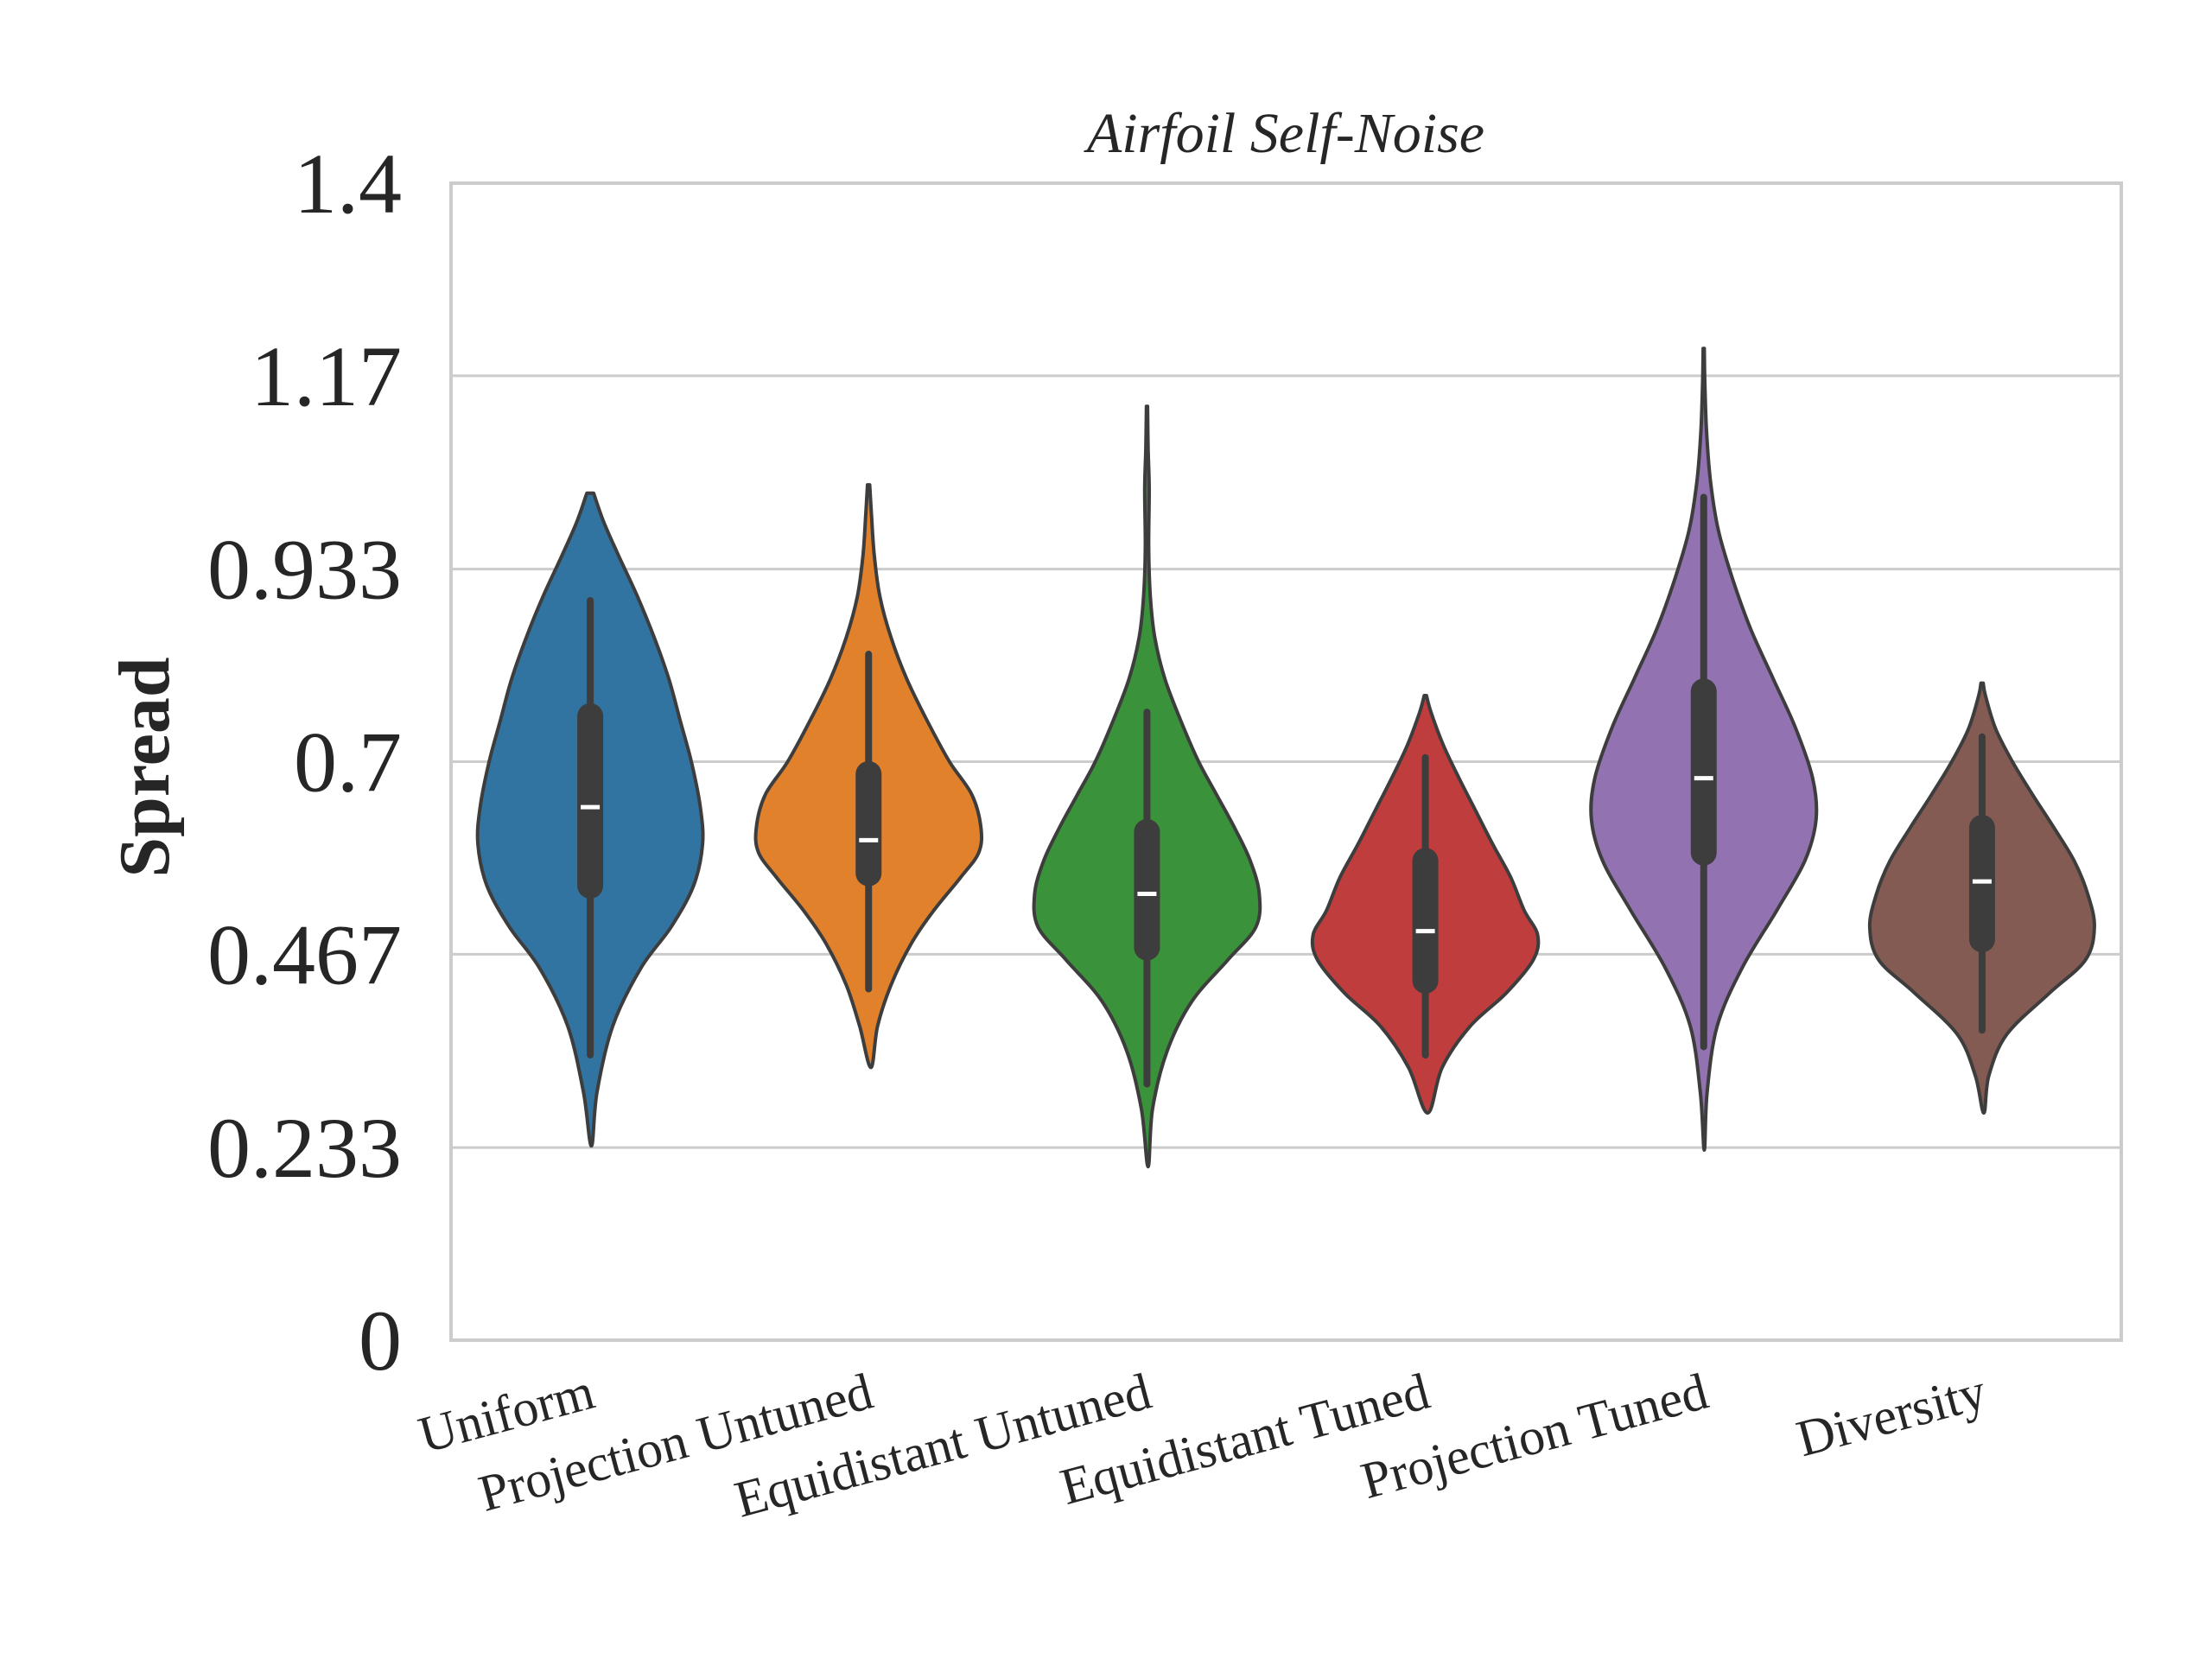  What do you see at coordinates (304, 570) in the screenshot?
I see `y-tick-label: 0.933` at bounding box center [304, 570].